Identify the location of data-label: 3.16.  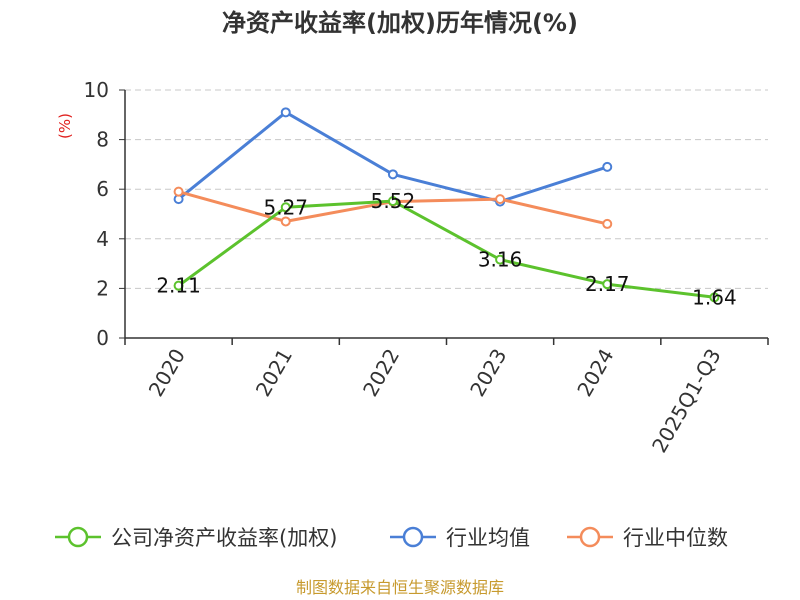
(500, 260).